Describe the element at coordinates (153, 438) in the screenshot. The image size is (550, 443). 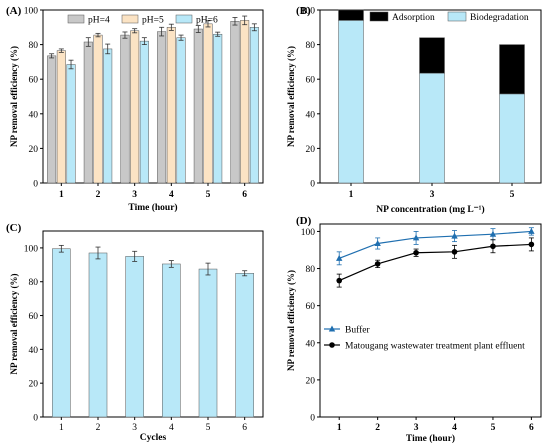
I see `x-axis-label: Cycles` at that location.